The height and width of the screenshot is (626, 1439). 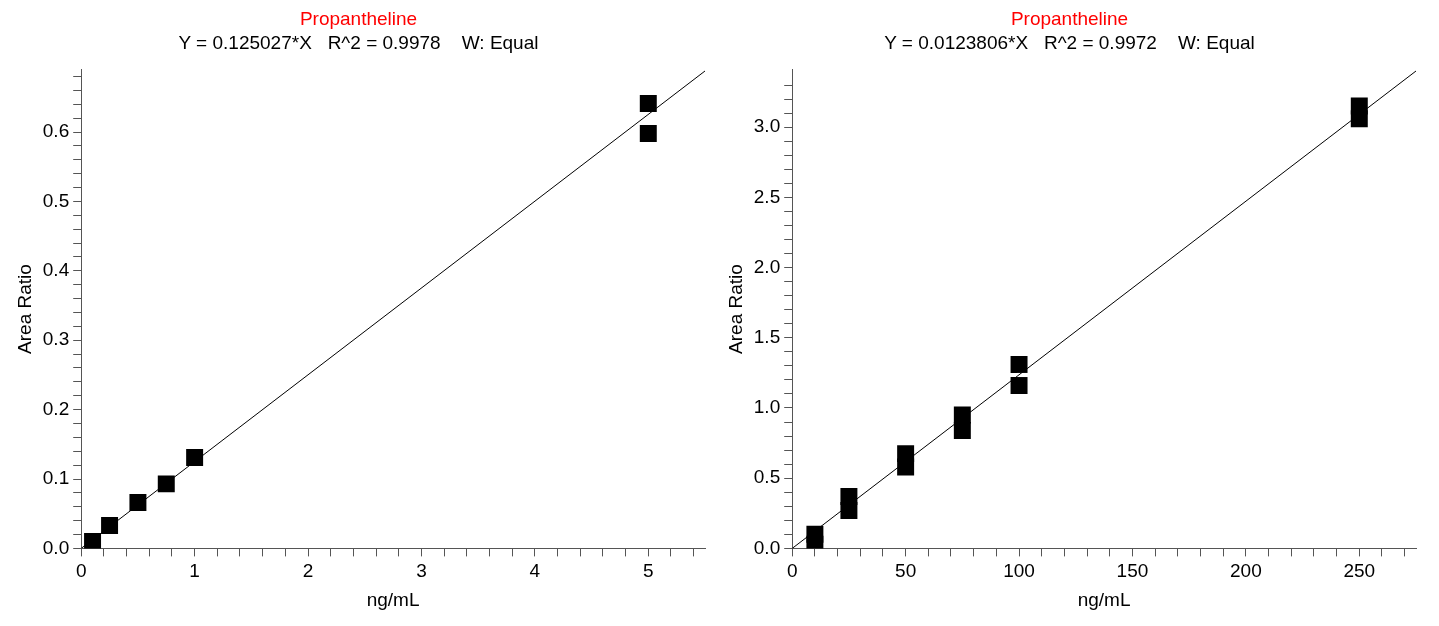 What do you see at coordinates (56, 408) in the screenshot?
I see `y-tick-label: 0.2` at bounding box center [56, 408].